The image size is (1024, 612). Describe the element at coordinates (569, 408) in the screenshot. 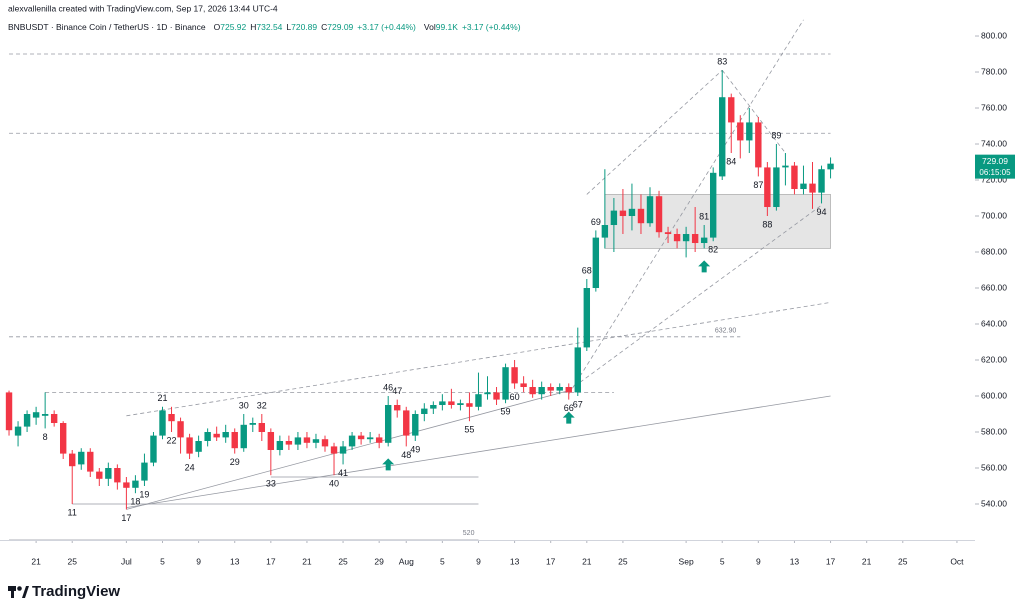

I see `count-label: 66` at that location.